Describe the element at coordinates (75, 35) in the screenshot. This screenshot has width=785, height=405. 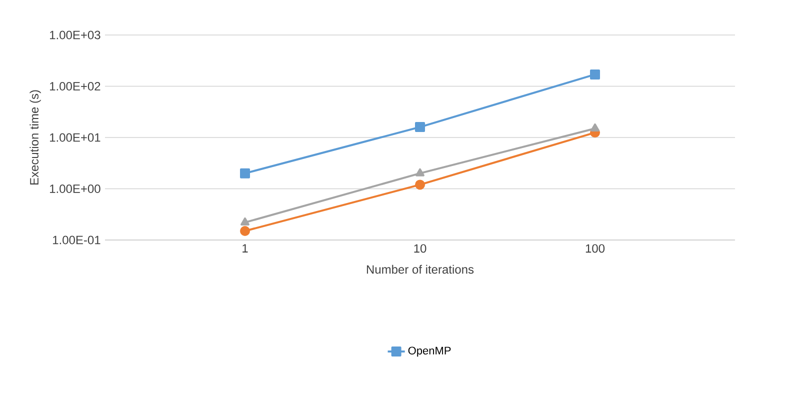
I see `y-tick-label: 1.00E+03` at that location.